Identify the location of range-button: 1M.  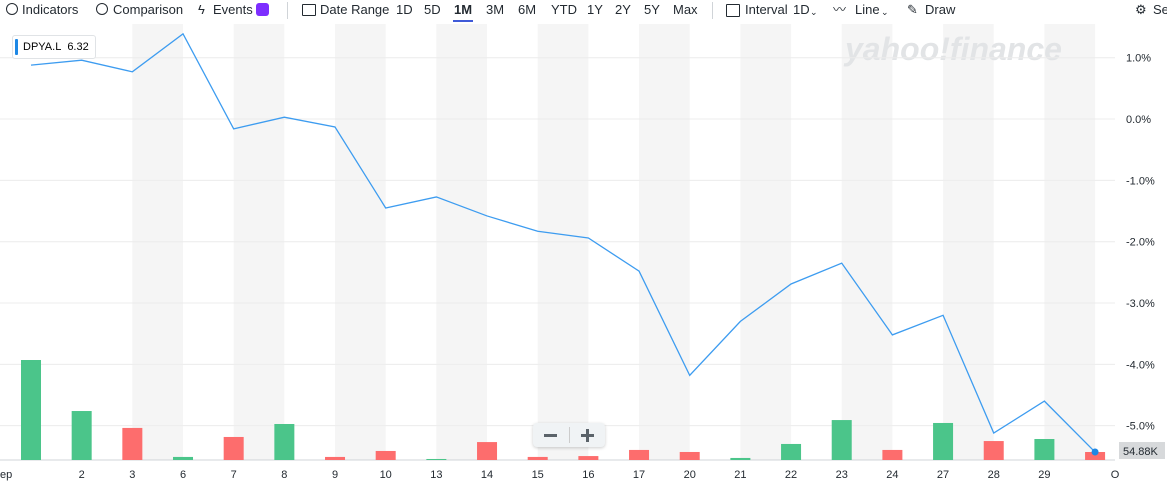
(463, 9).